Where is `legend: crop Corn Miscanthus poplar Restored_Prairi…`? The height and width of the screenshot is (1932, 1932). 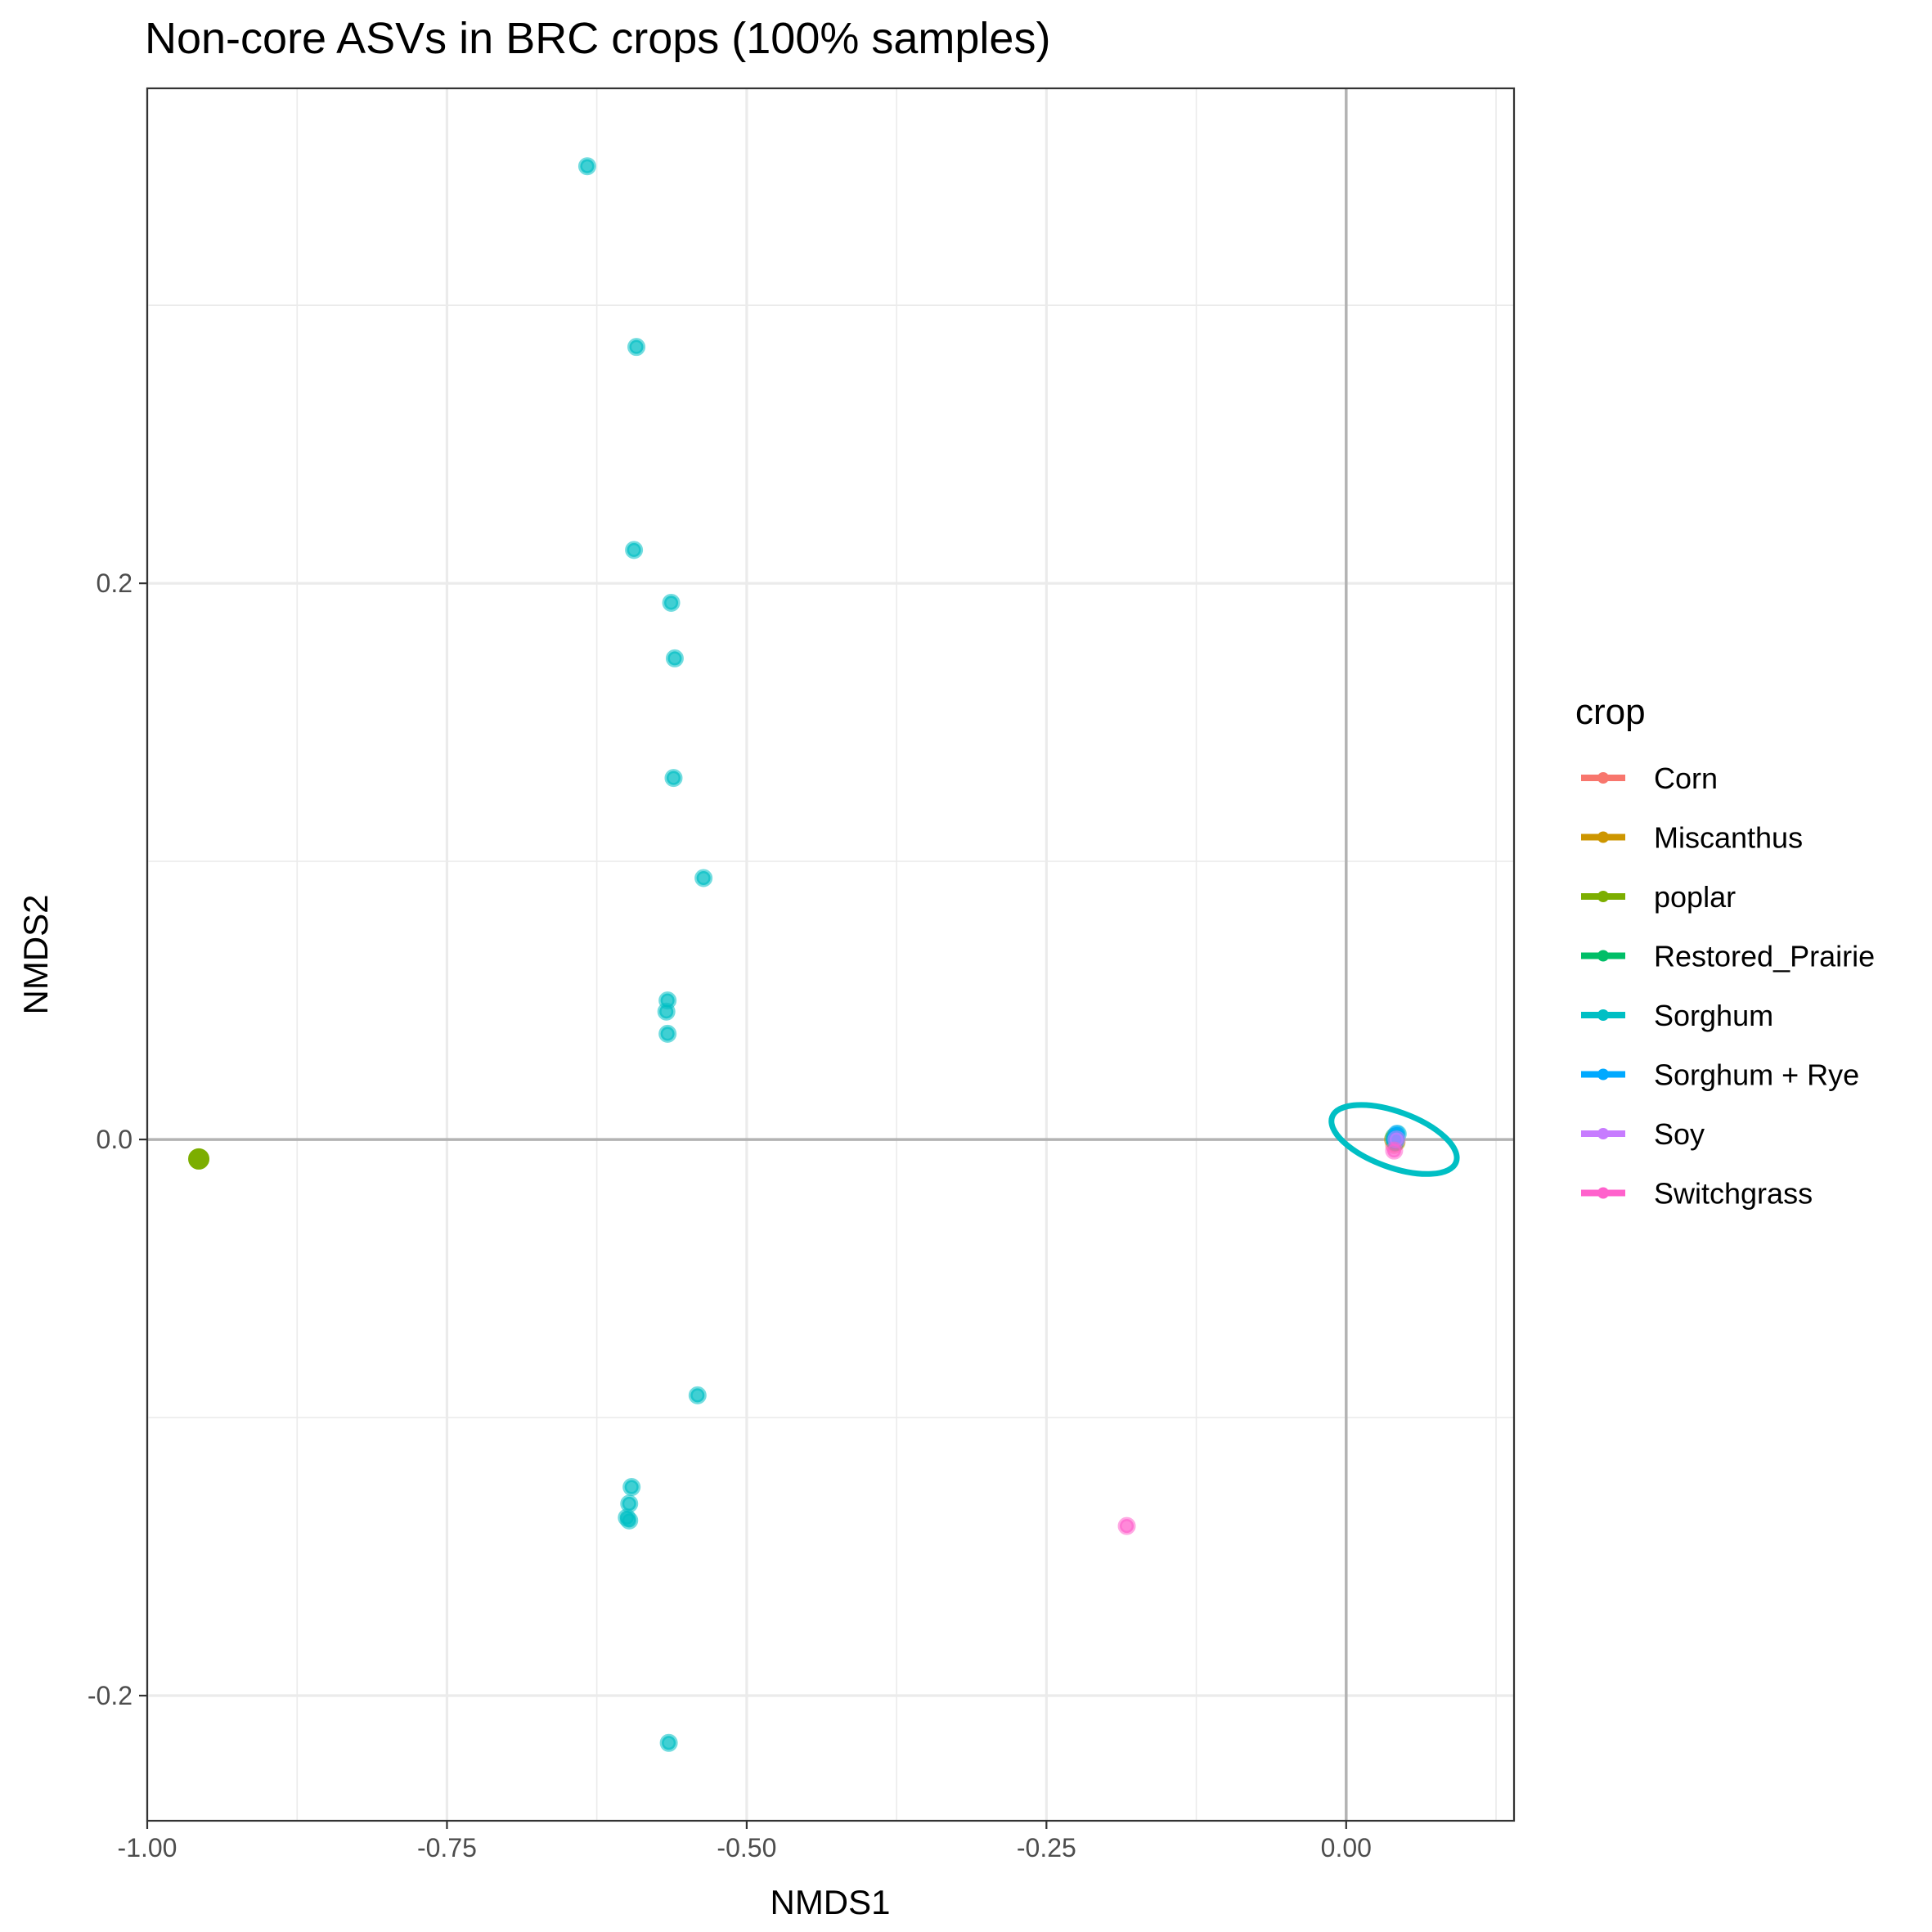 legend: crop Corn Miscanthus poplar Restored_Prairi… is located at coordinates (1725, 952).